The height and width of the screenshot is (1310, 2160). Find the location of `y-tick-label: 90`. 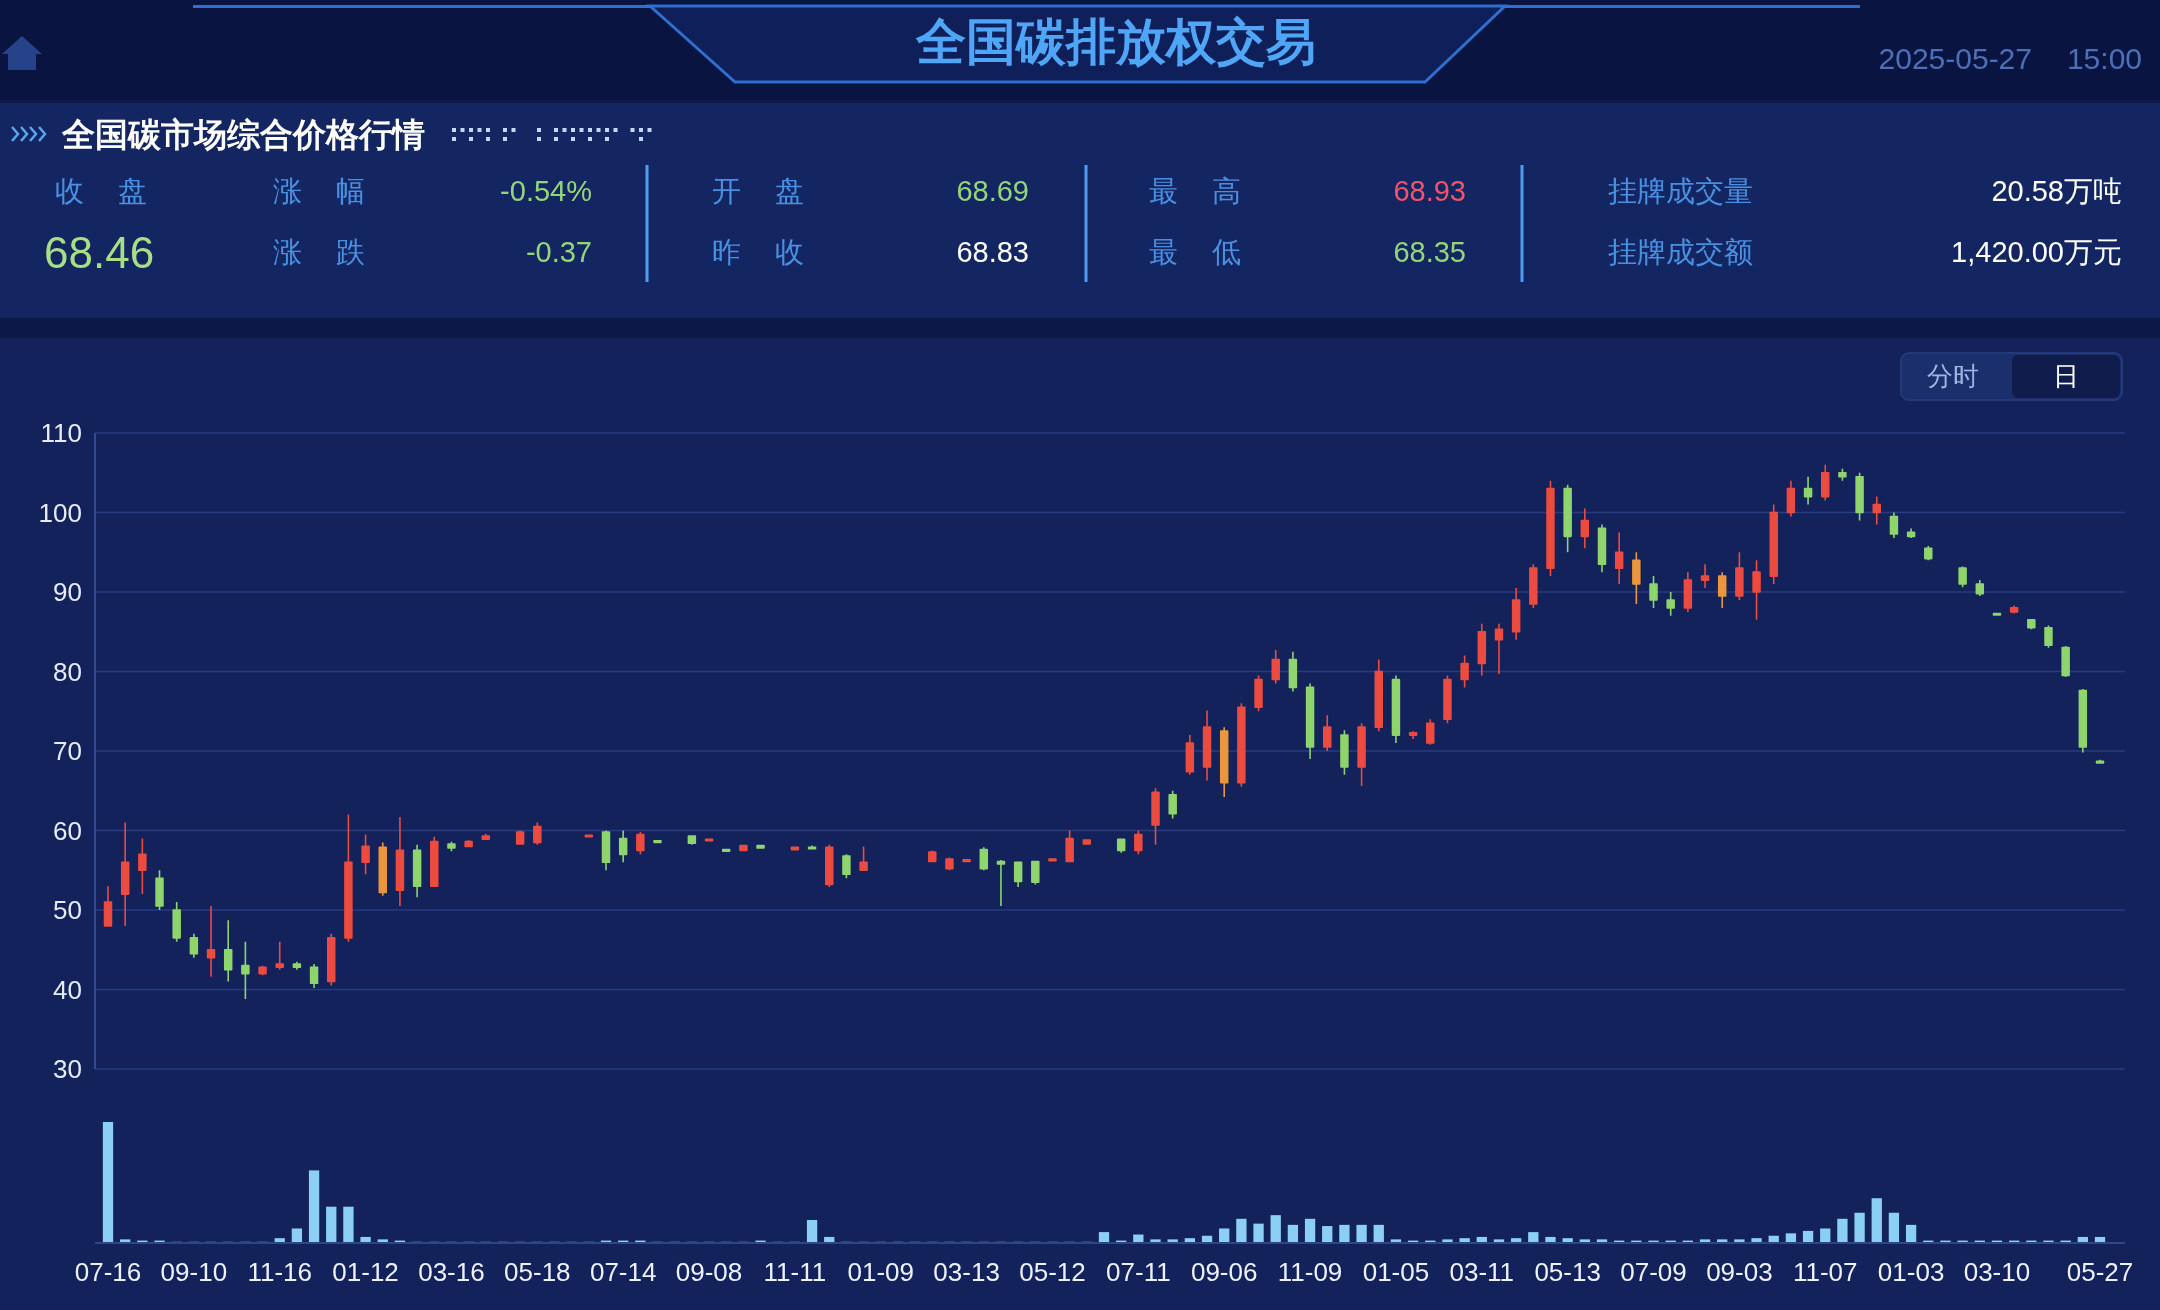

y-tick-label: 90 is located at coordinates (67, 592).